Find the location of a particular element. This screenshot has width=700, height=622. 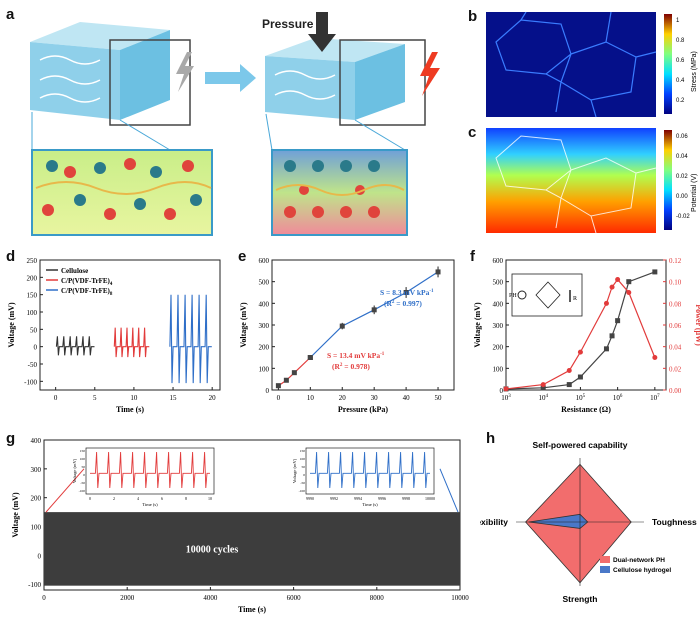

pressure-label: Pressure is located at coordinates (288, 24).